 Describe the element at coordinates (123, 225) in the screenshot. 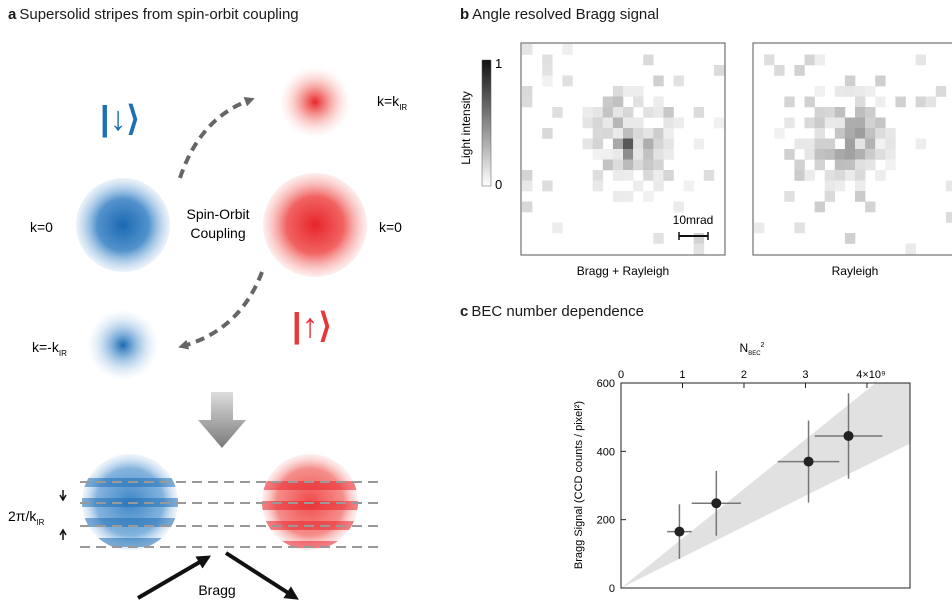

I see `blue-condensate-k0` at that location.